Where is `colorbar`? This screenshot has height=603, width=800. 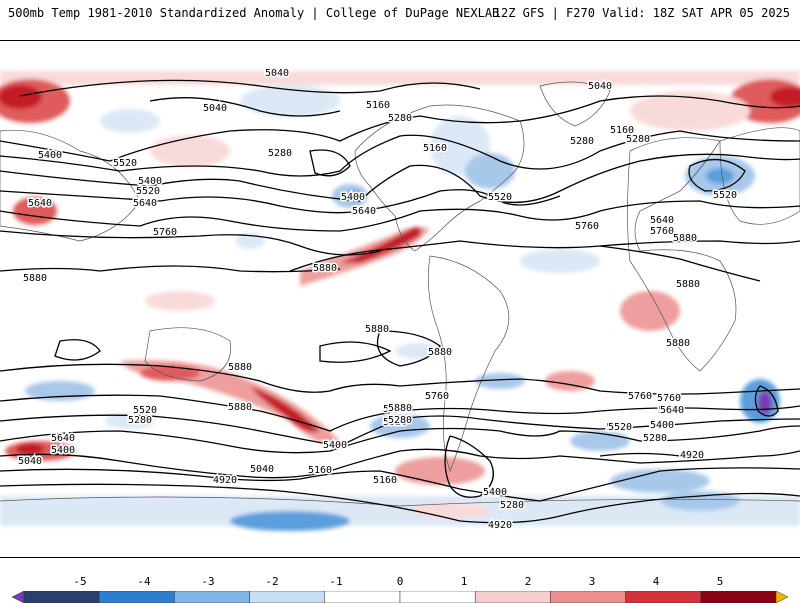 colorbar is located at coordinates (400, 597).